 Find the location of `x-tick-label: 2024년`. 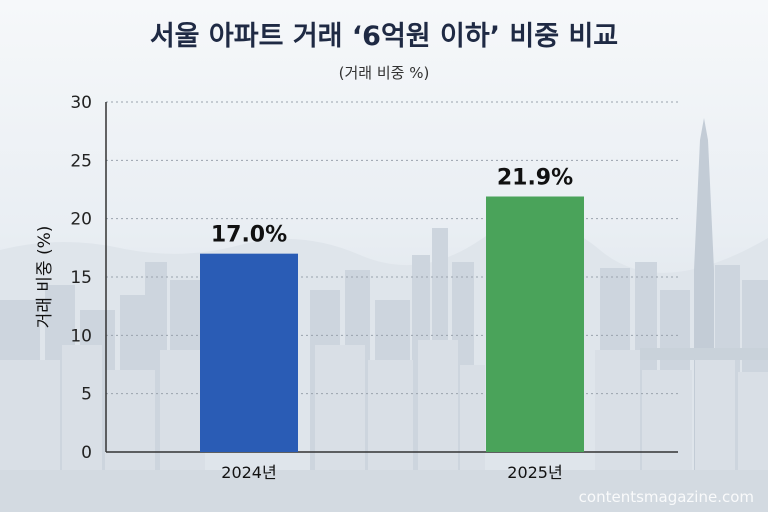

x-tick-label: 2024년 is located at coordinates (248, 472).